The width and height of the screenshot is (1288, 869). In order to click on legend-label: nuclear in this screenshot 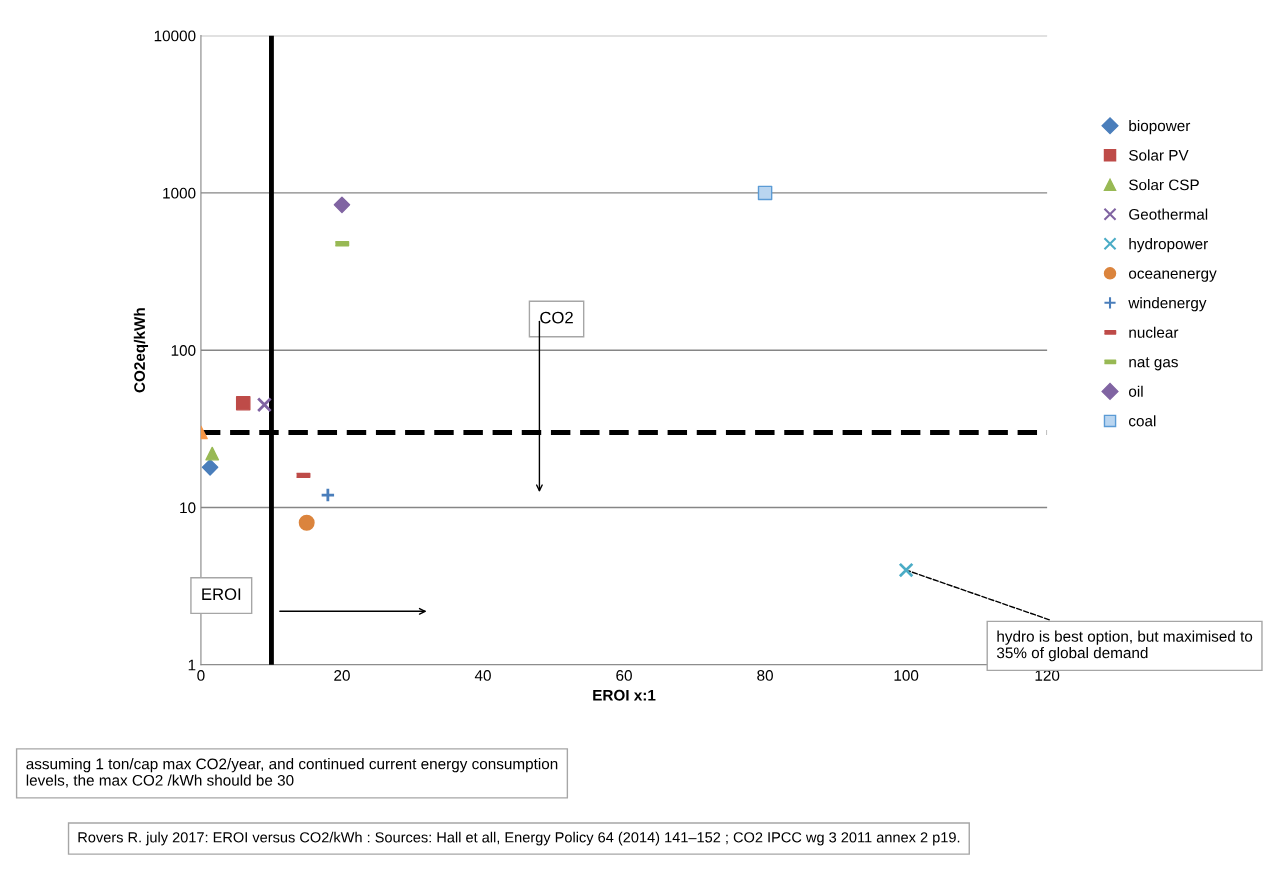, I will do `click(1154, 332)`.